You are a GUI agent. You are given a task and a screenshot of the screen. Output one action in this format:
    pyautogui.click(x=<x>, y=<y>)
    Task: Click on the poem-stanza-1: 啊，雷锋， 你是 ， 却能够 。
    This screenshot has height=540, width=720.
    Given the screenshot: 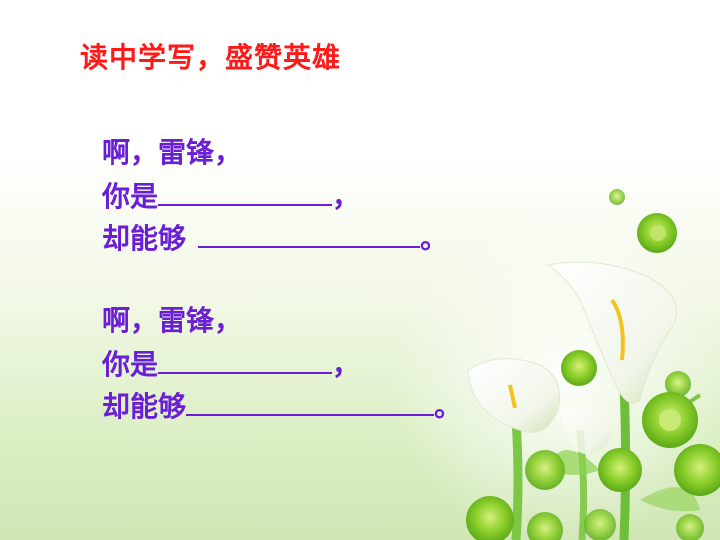 What is the action you would take?
    pyautogui.click(x=275, y=195)
    